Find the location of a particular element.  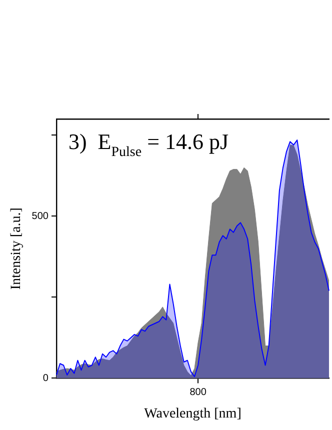

y-tick-label: 500 is located at coordinates (40, 216).